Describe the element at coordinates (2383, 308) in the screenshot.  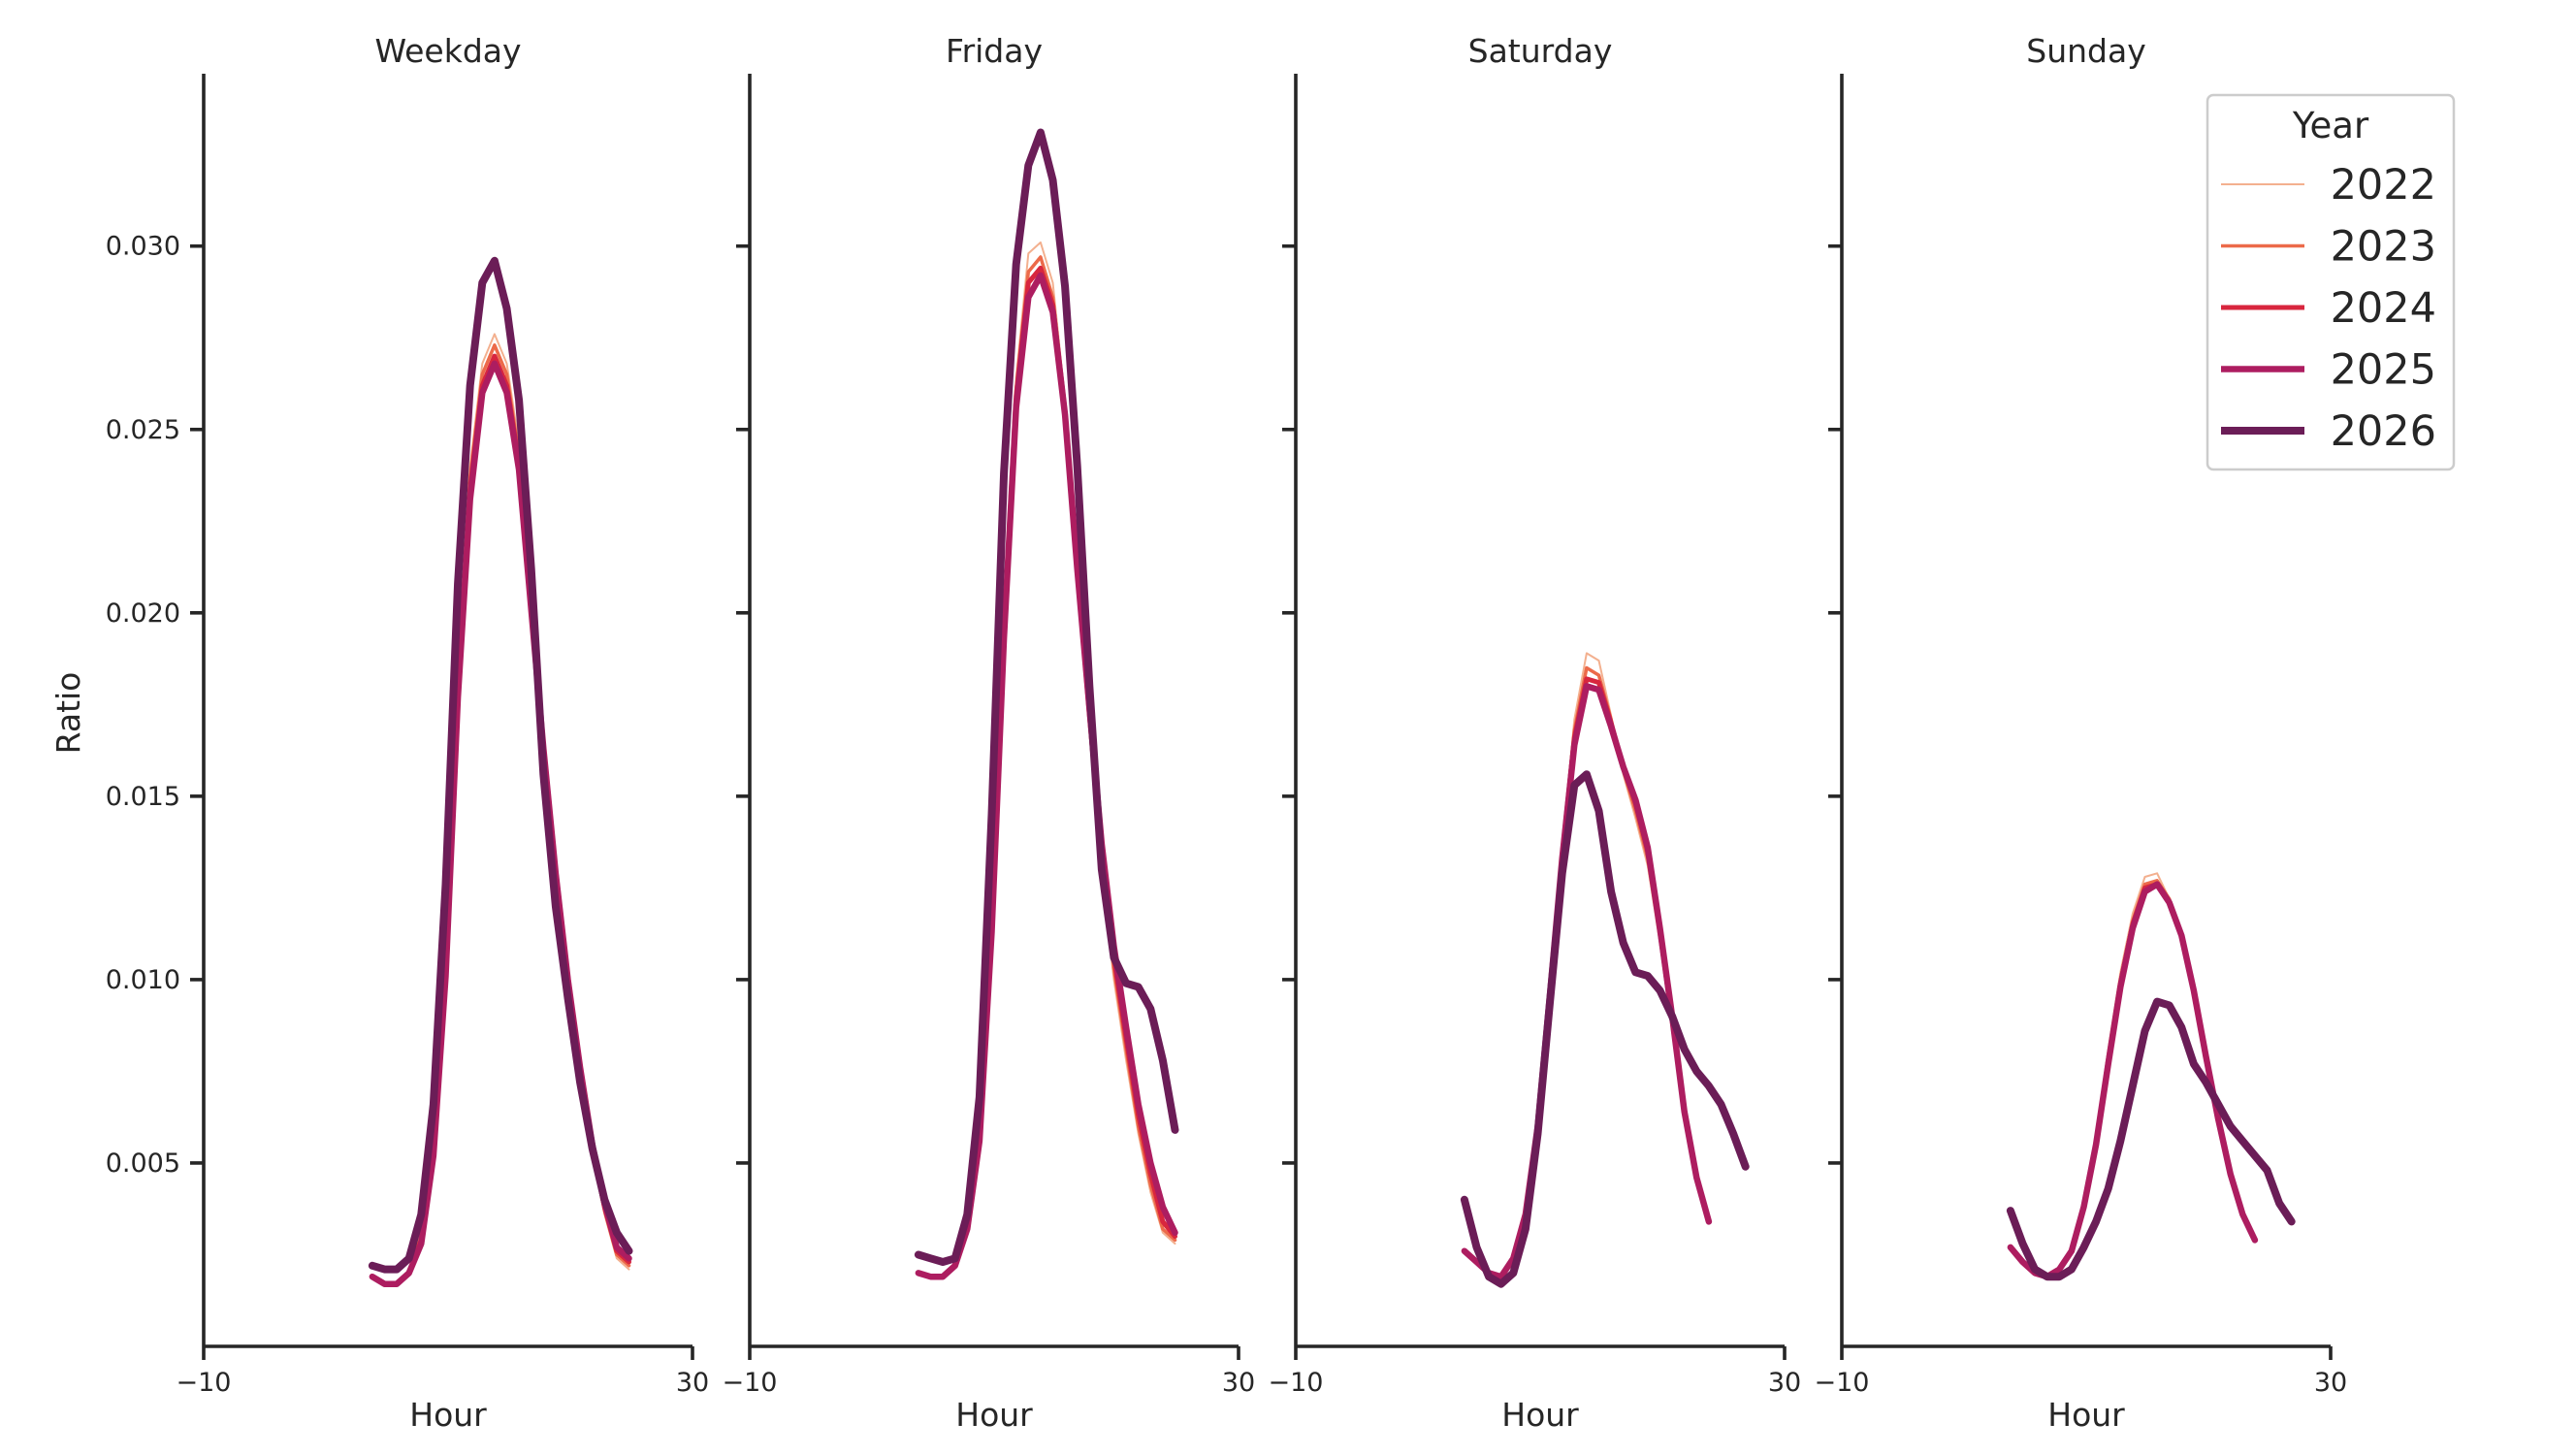
I see `legend-label: 2024` at that location.